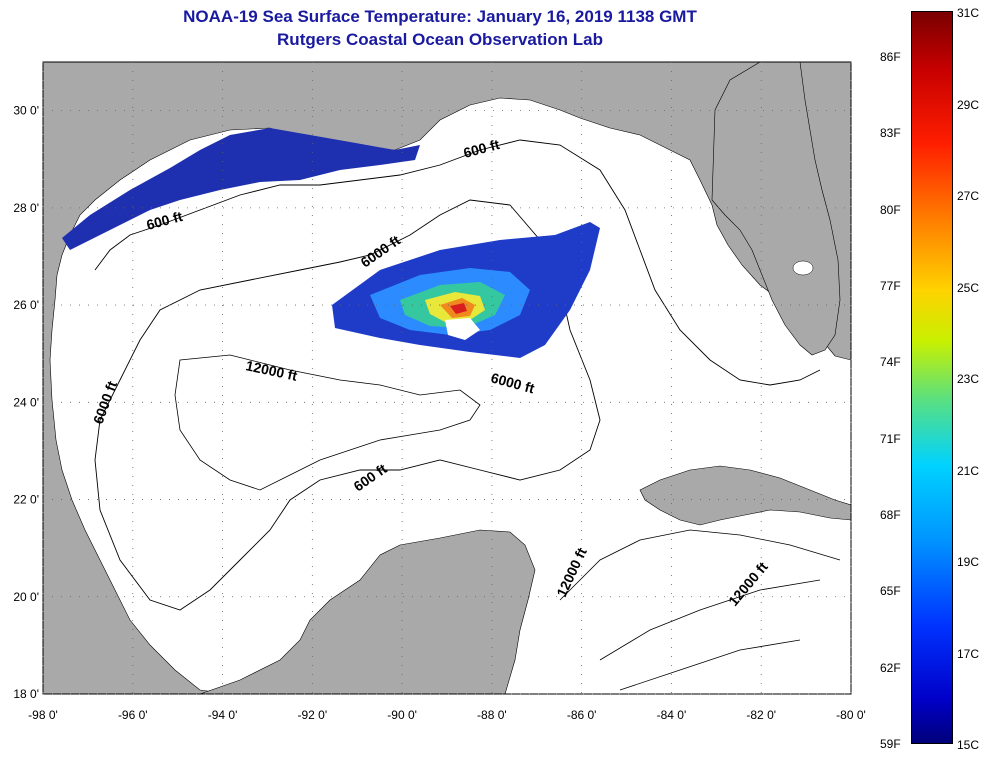 Image resolution: width=992 pixels, height=761 pixels. Describe the element at coordinates (890, 591) in the screenshot. I see `colorbar-f-label: 65F` at that location.